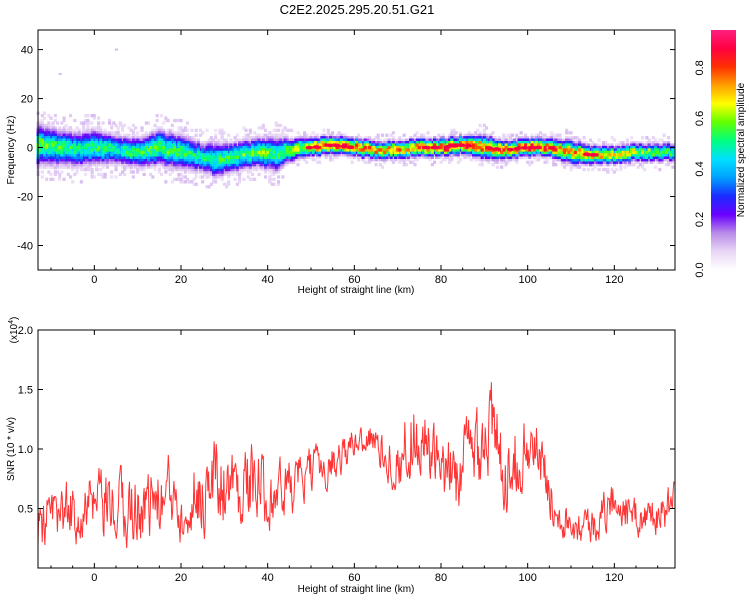 This screenshot has width=750, height=600. What do you see at coordinates (356, 589) in the screenshot?
I see `snr-x-axis-label: Height of straight line (km)` at bounding box center [356, 589].